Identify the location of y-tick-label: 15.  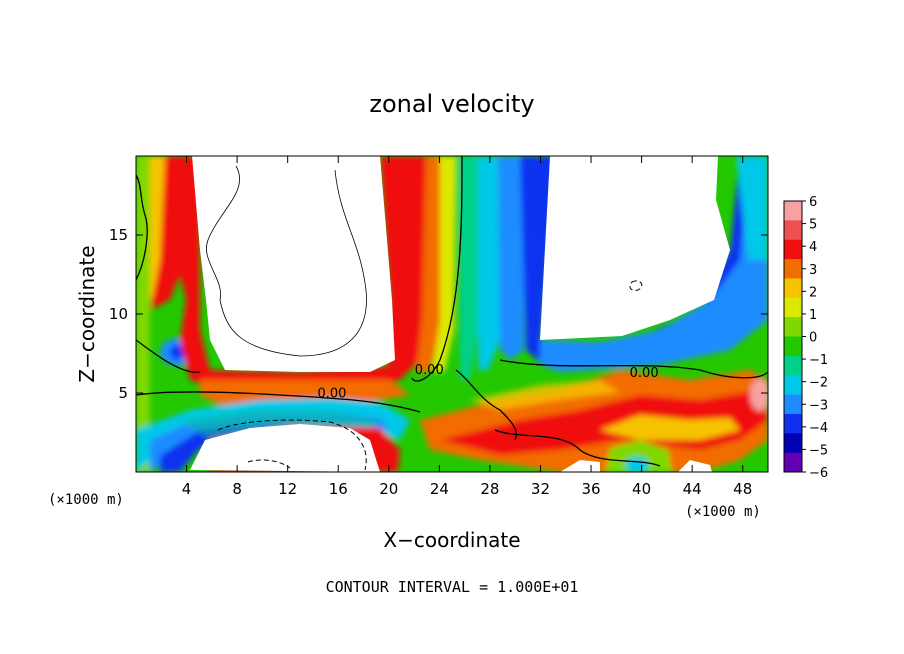
(118, 235).